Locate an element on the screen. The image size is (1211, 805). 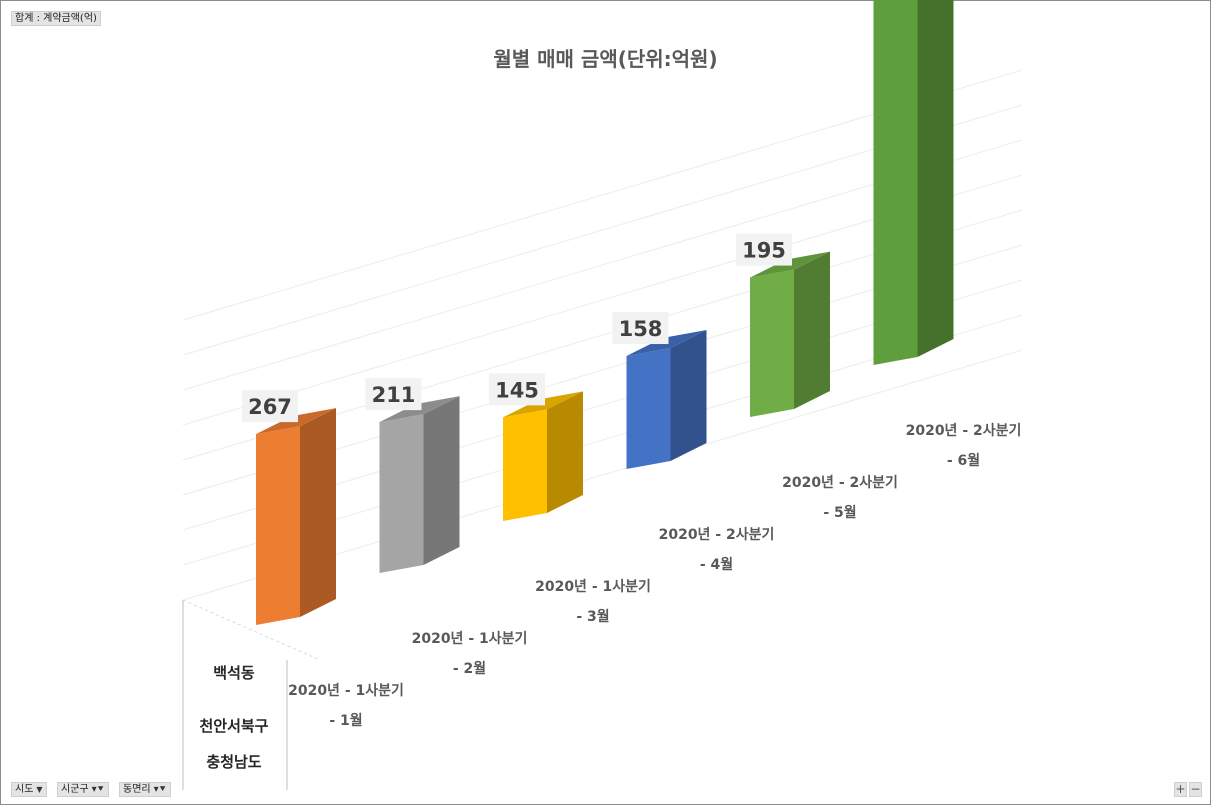
filter-label: 시군구 is located at coordinates (75, 789).